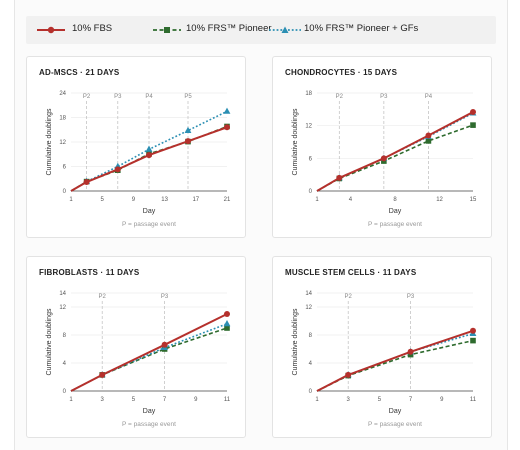 This screenshot has width=520, height=450. Describe the element at coordinates (195, 200) in the screenshot. I see `x-tick-label: 17` at that location.